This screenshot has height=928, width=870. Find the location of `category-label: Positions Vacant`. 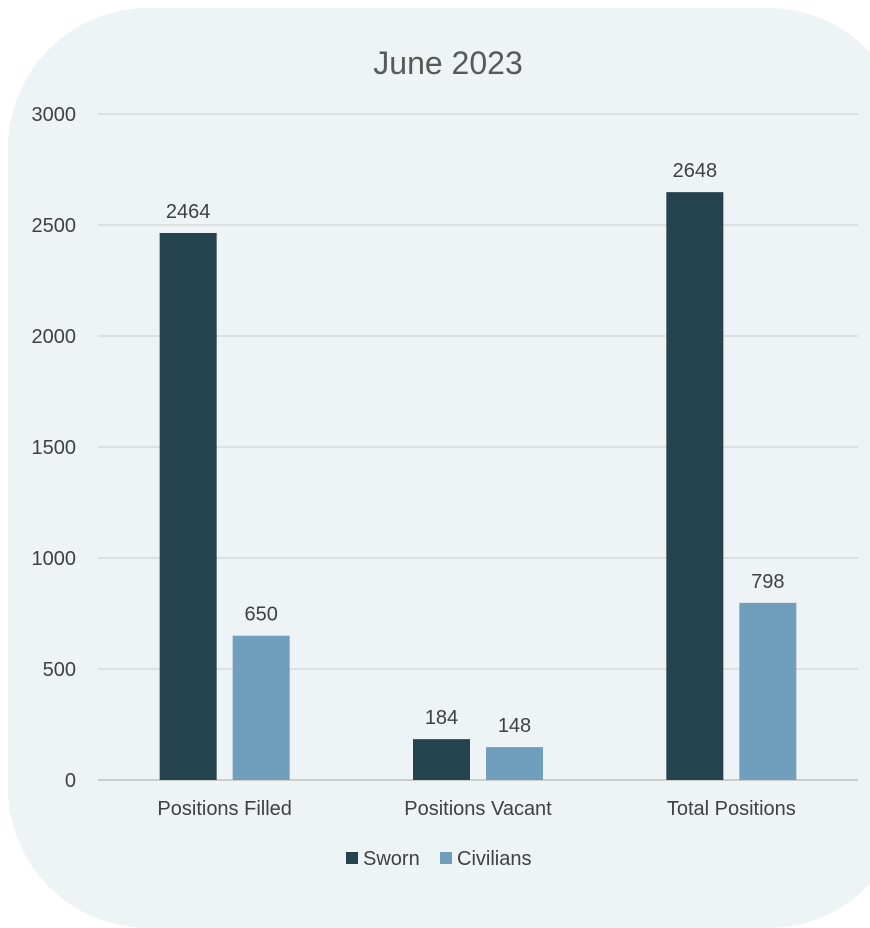

category-label: Positions Vacant is located at coordinates (478, 809).